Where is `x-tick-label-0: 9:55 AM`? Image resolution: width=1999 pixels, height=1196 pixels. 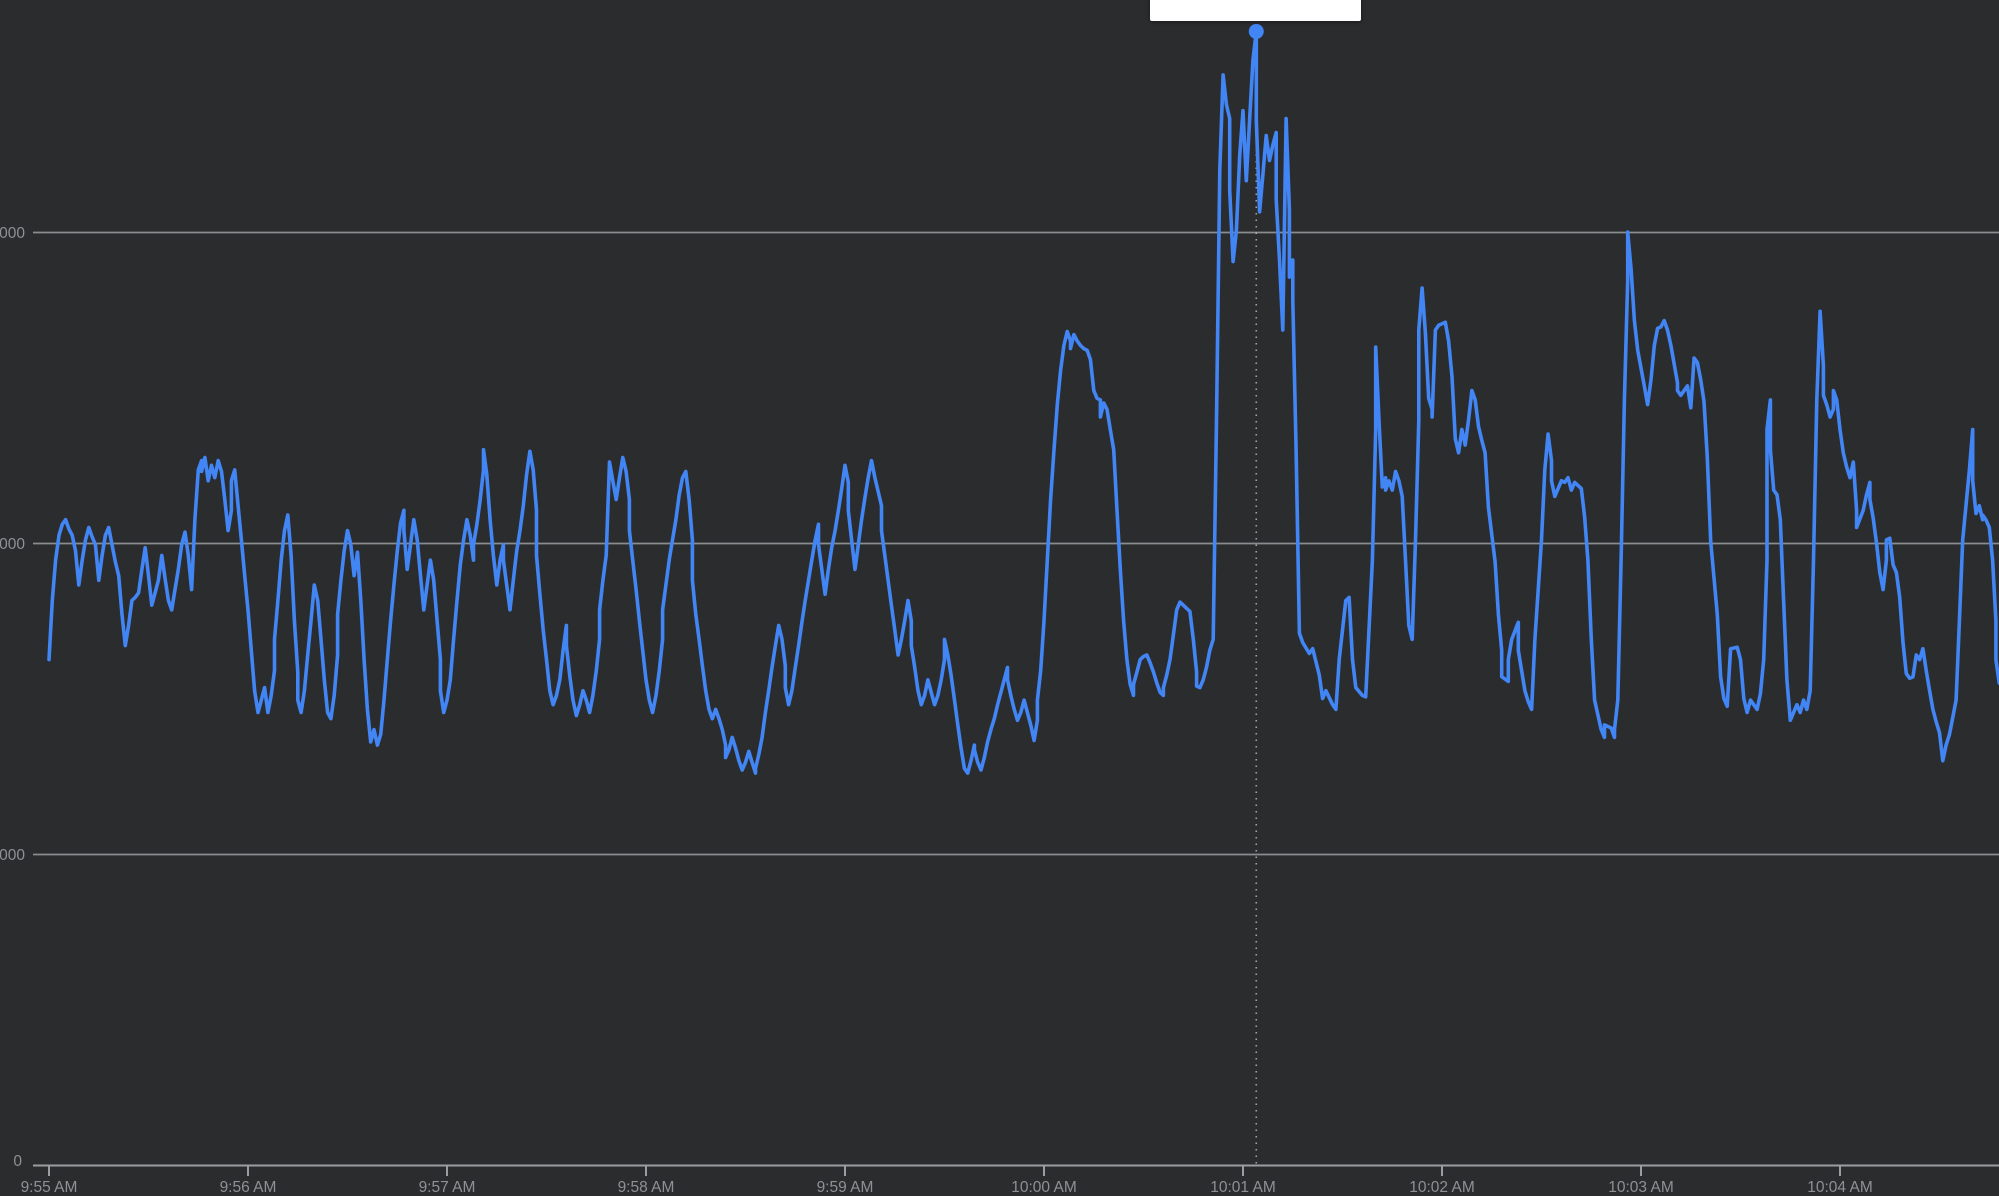 x-tick-label-0: 9:55 AM is located at coordinates (49, 1187).